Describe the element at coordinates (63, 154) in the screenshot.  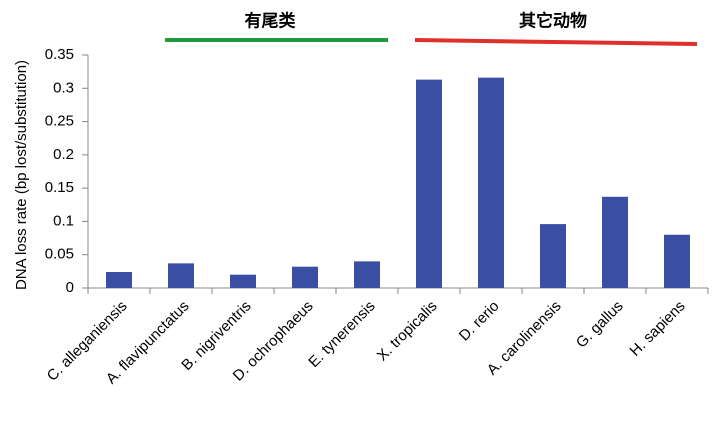
I see `y-tick-label: 0.2` at that location.